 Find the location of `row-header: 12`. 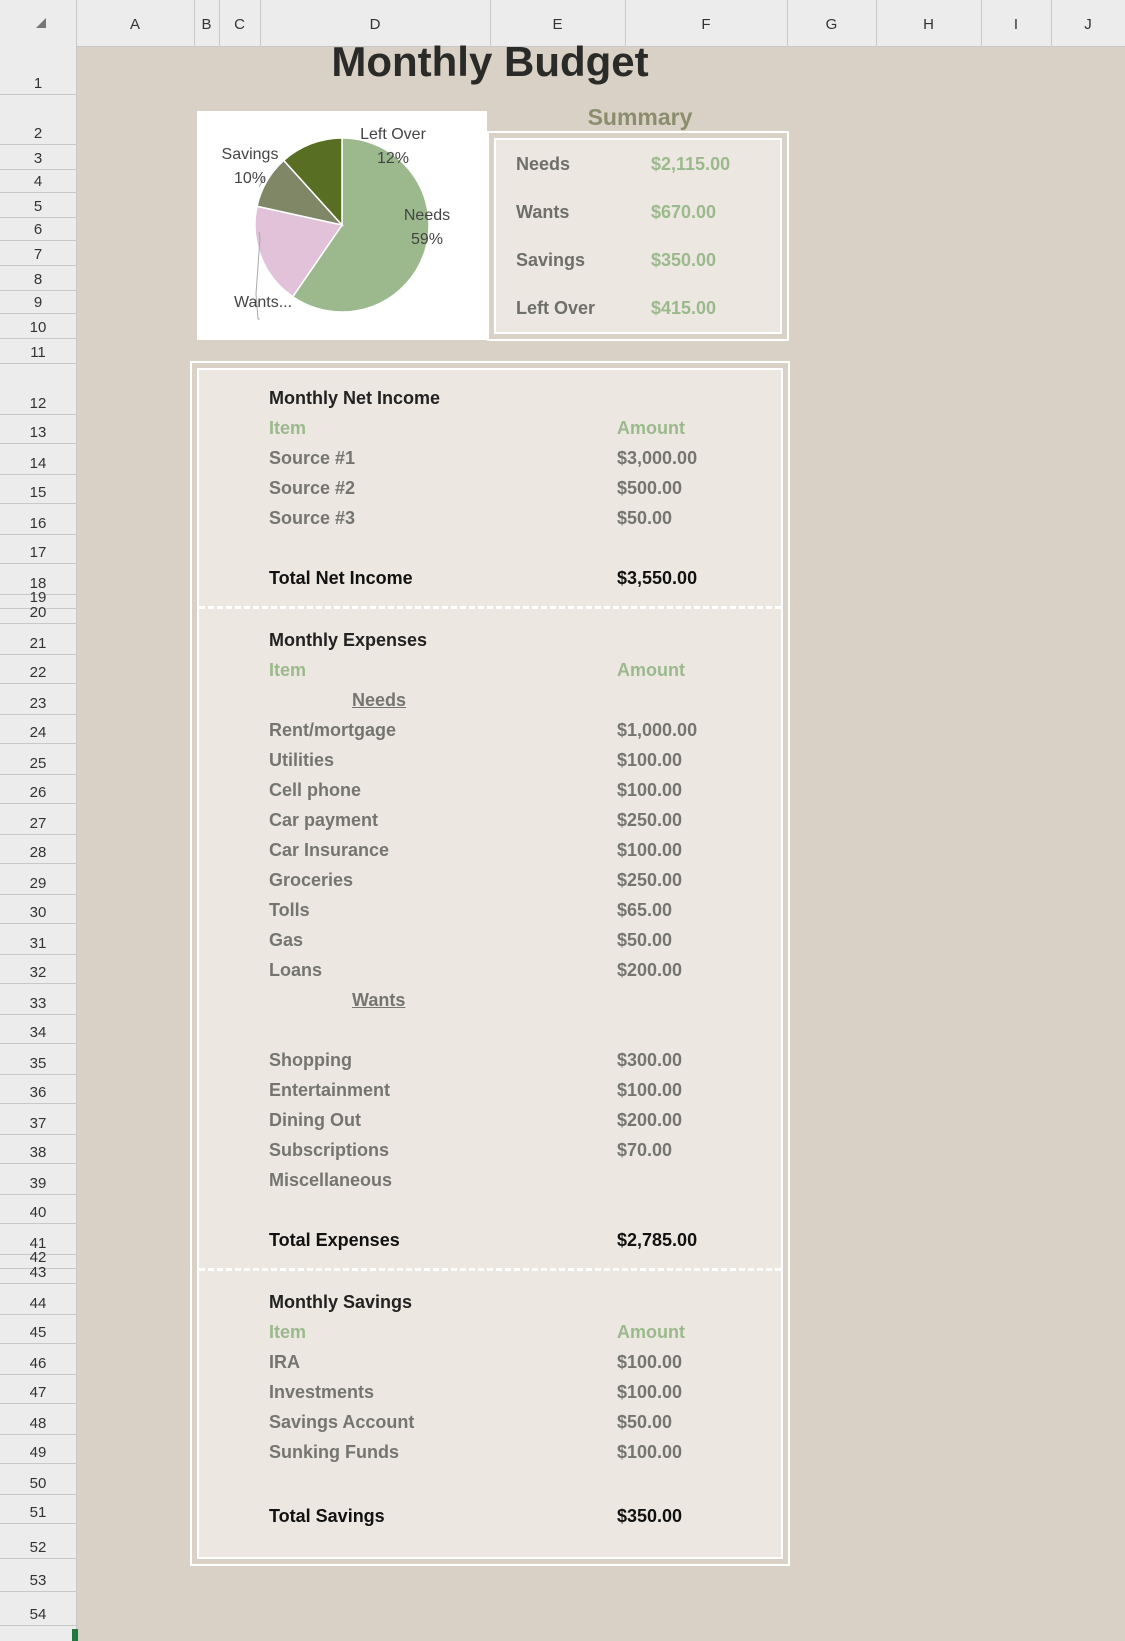

row-header: 12 is located at coordinates (38, 389).